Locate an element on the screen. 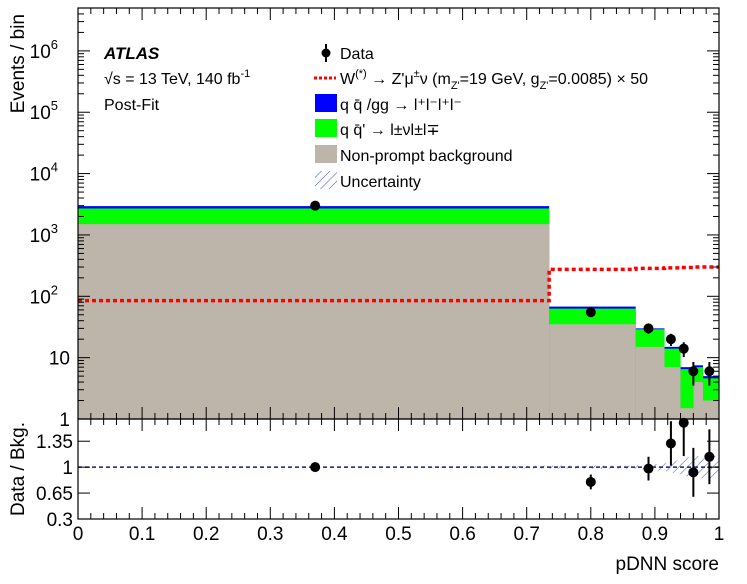 The image size is (747, 584). x-tick-label: 0 is located at coordinates (78, 534).